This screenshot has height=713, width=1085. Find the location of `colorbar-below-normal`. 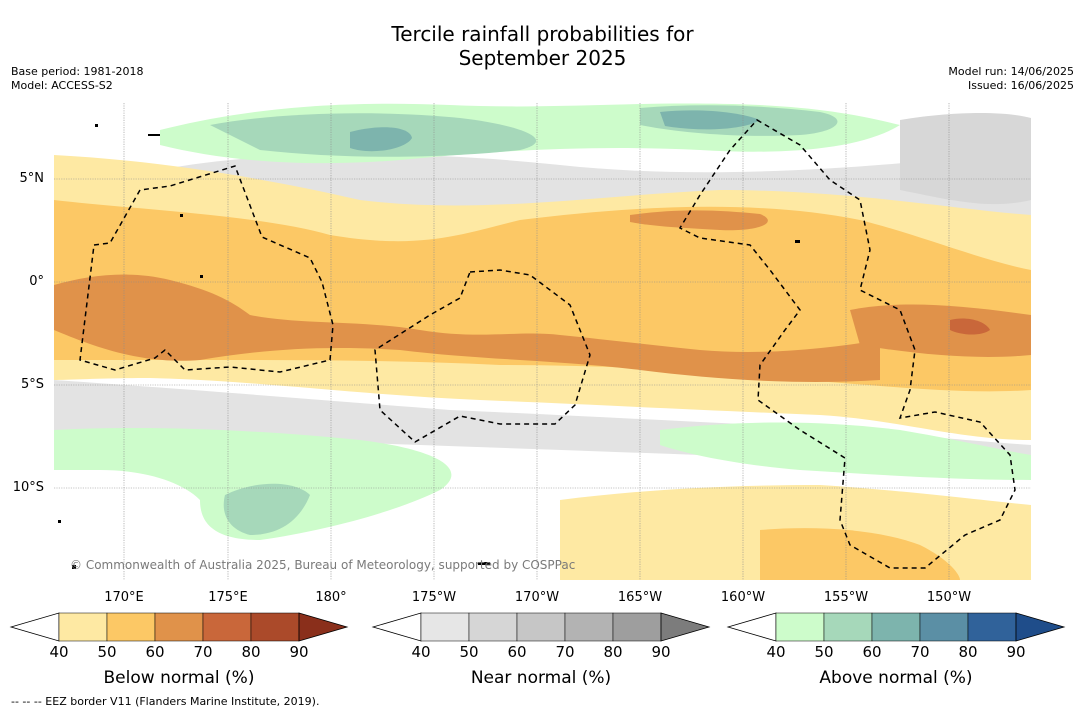

colorbar-below-normal is located at coordinates (179, 627).